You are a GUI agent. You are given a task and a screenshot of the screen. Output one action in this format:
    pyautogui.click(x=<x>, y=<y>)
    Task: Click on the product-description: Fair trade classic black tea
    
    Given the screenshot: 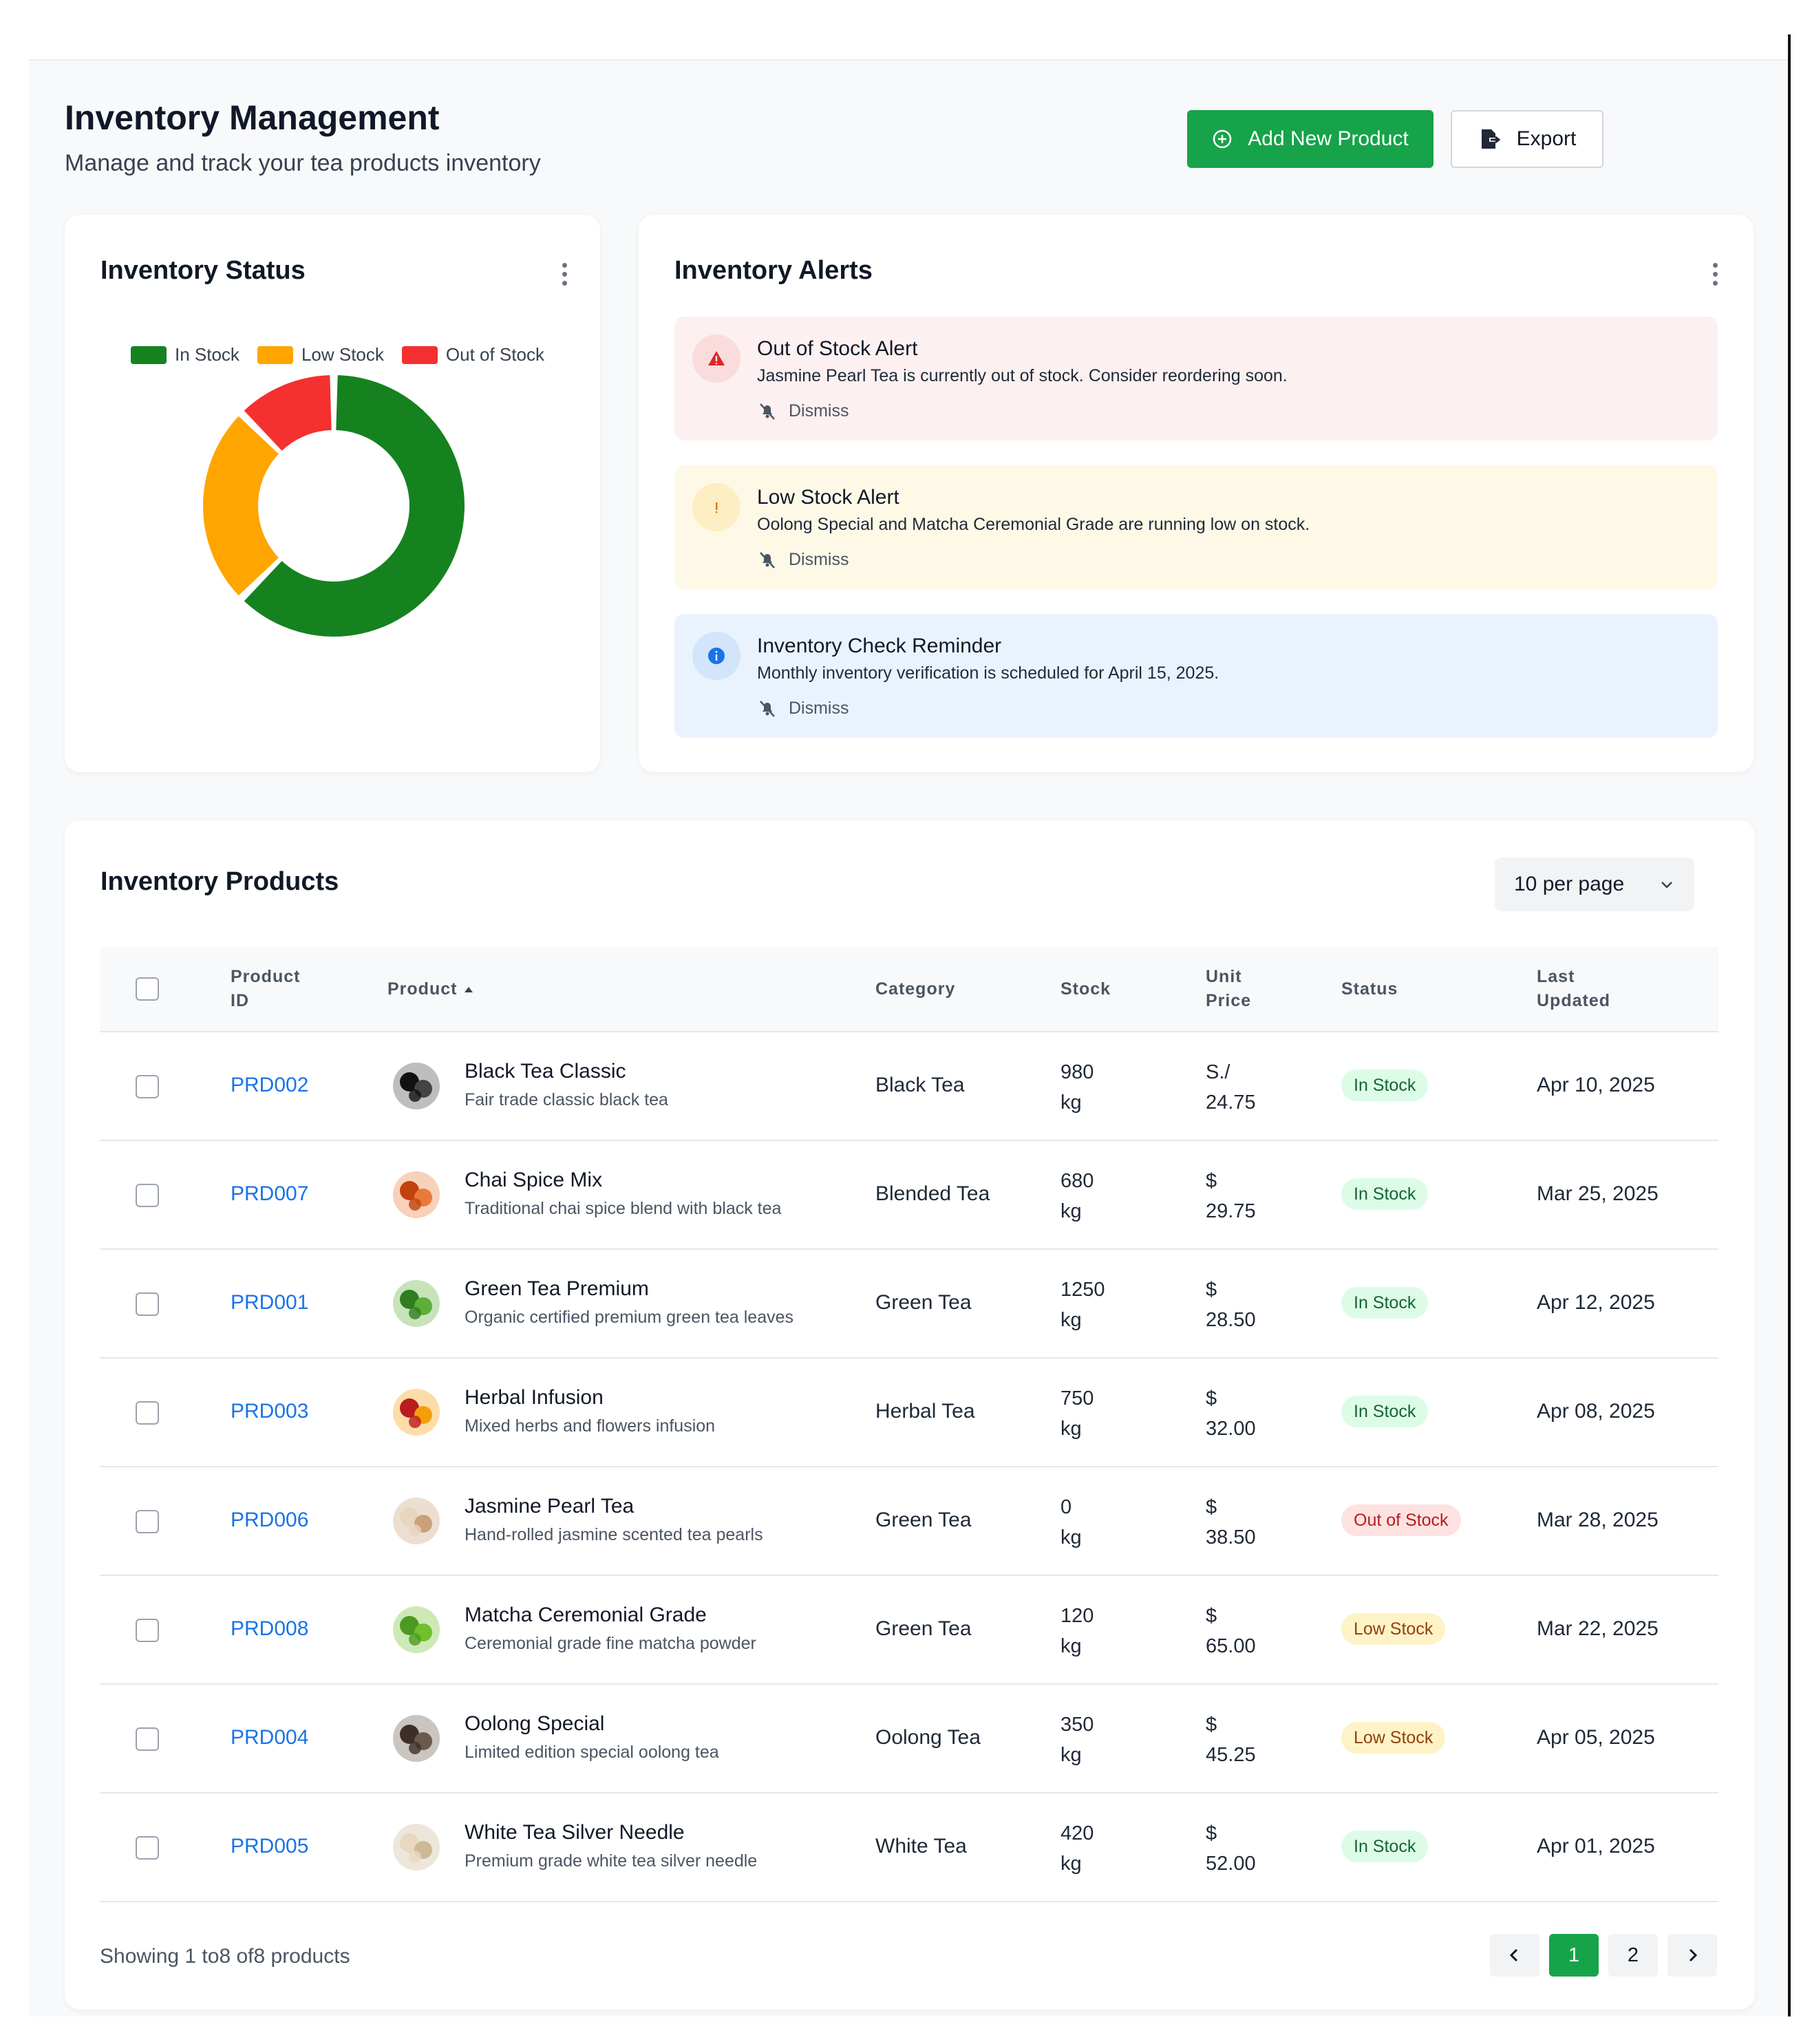 What is the action you would take?
    pyautogui.click(x=566, y=1099)
    